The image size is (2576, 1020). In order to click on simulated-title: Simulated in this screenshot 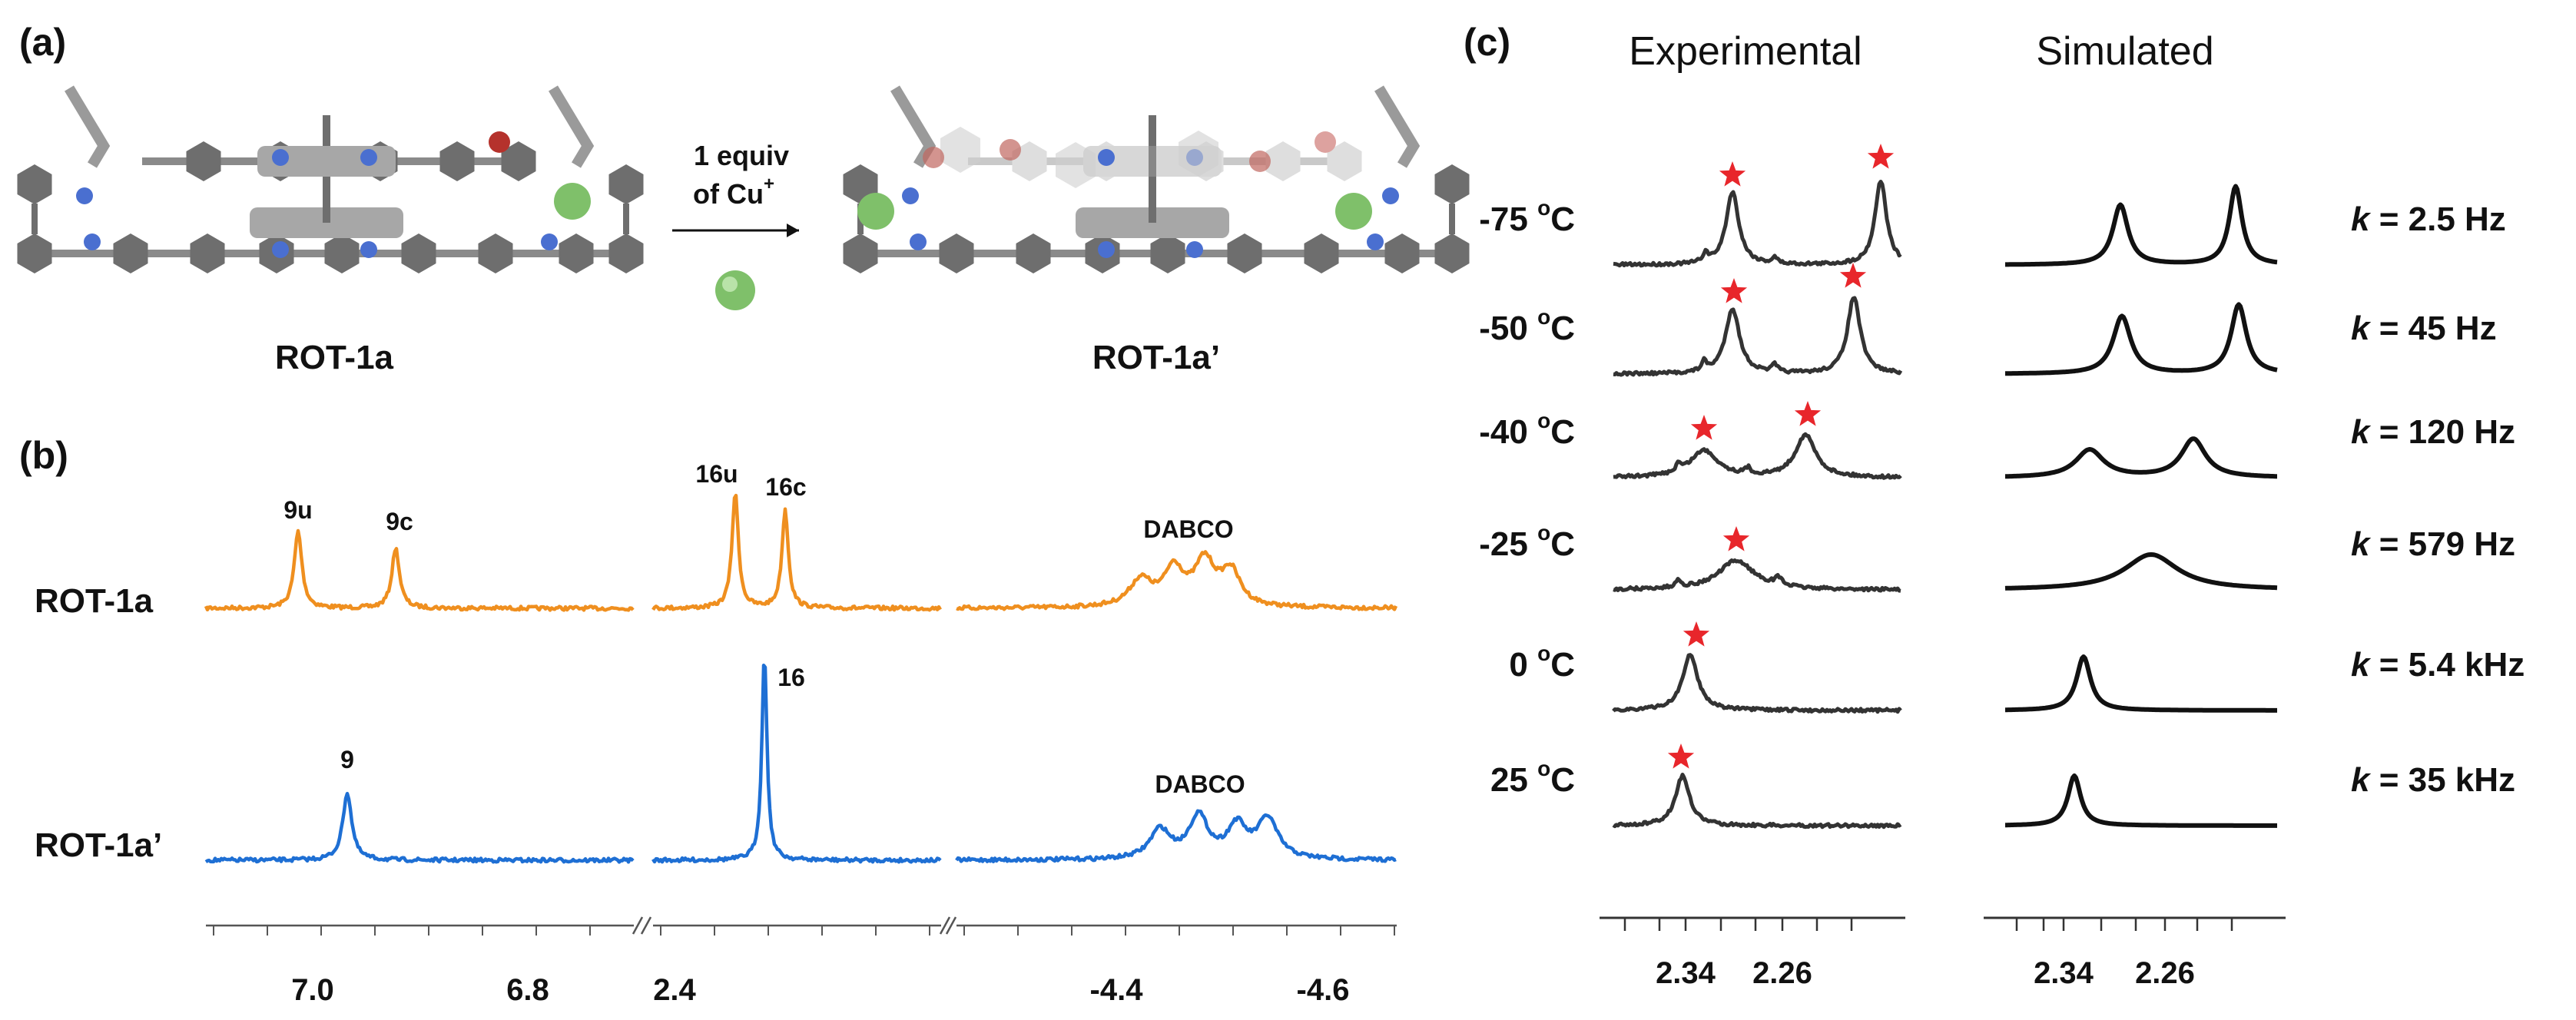, I will do `click(2124, 51)`.